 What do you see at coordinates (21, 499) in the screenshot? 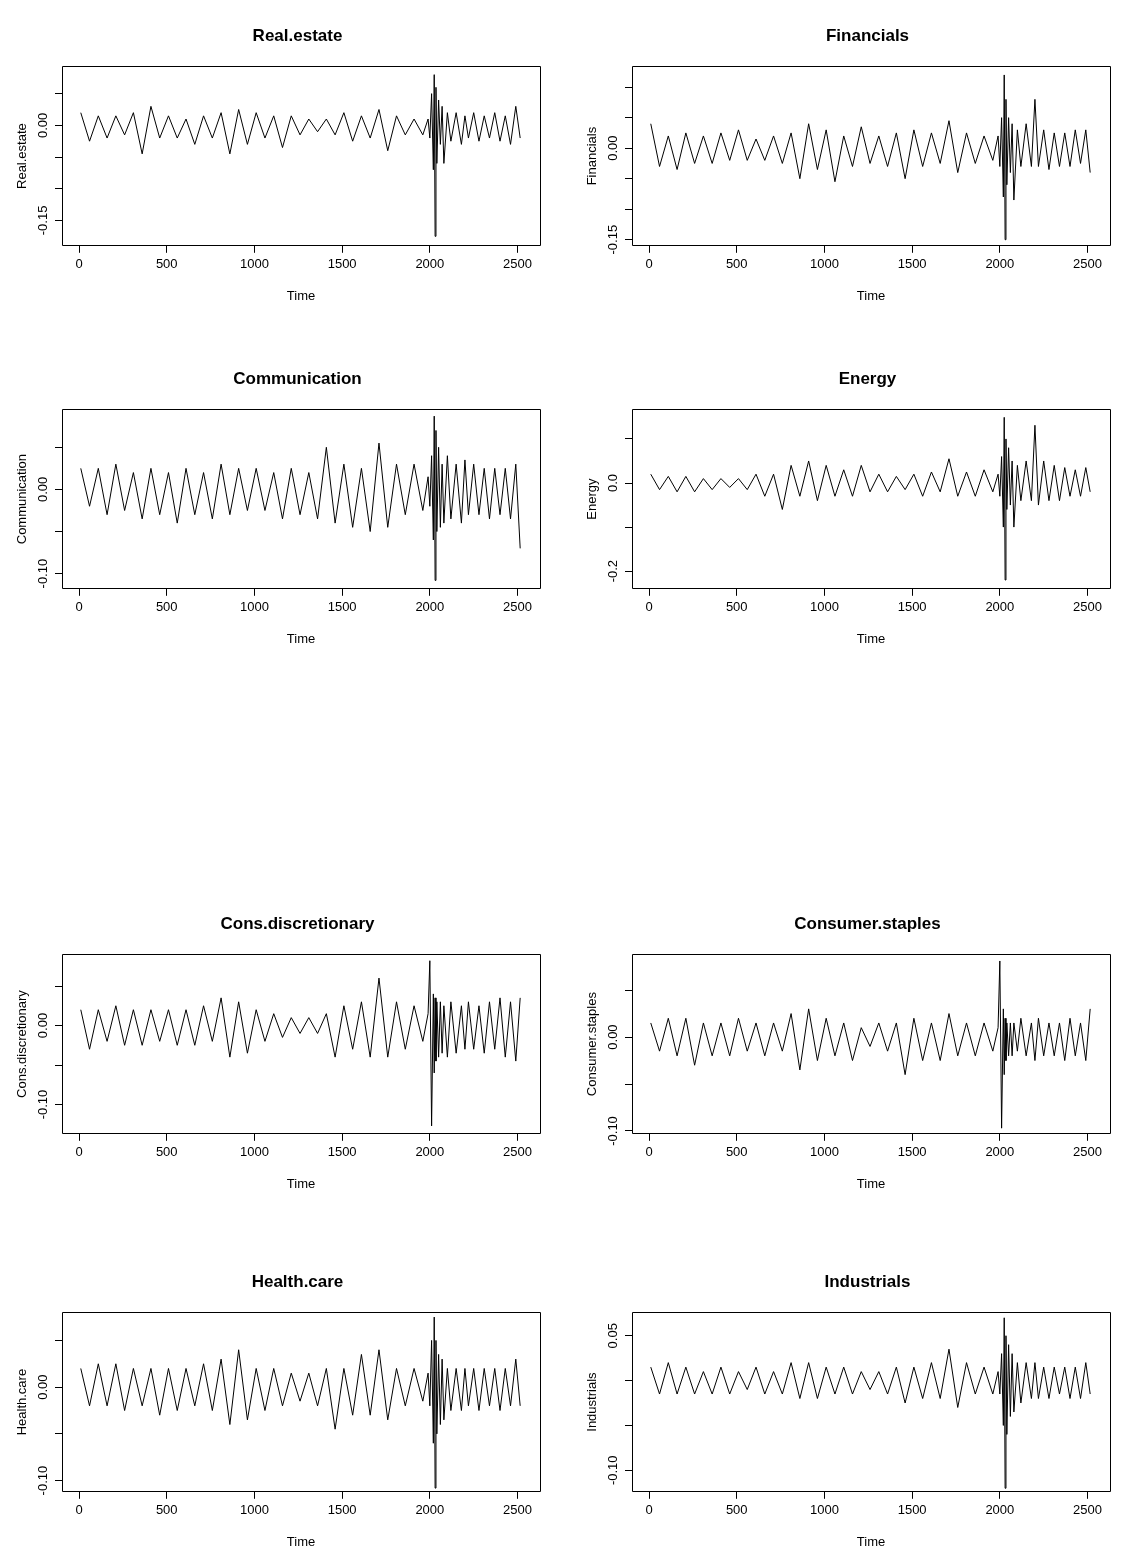
I see `y-axis-title: Communication` at bounding box center [21, 499].